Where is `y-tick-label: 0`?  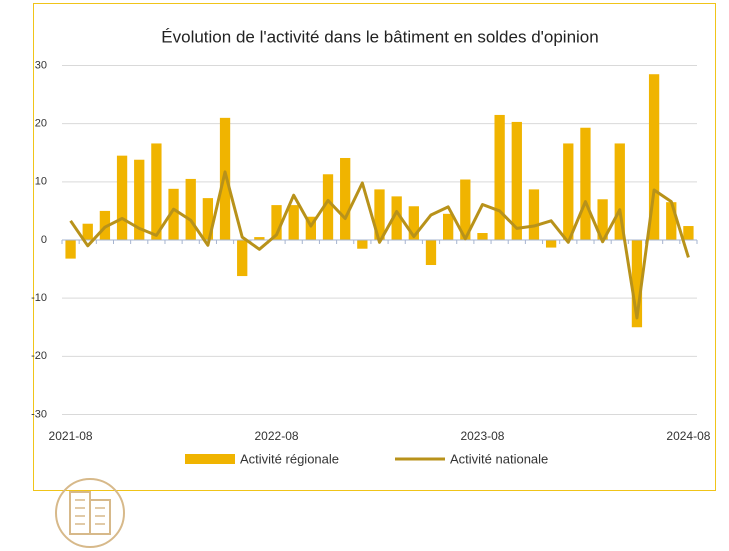
y-tick-label: 0 is located at coordinates (44, 240).